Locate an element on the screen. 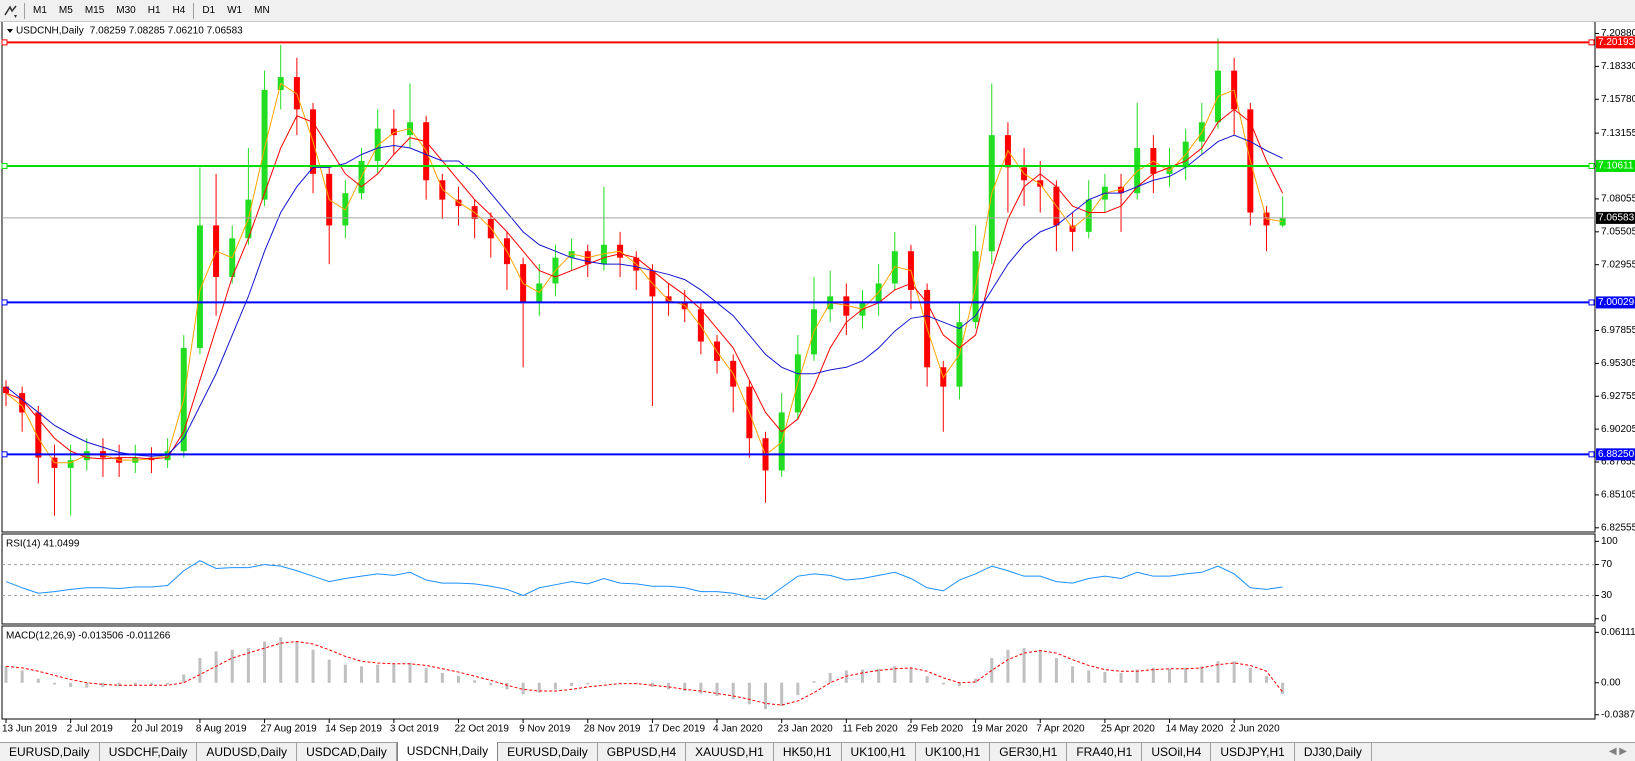 The image size is (1635, 761). y-tick-label: 100 is located at coordinates (1609, 541).